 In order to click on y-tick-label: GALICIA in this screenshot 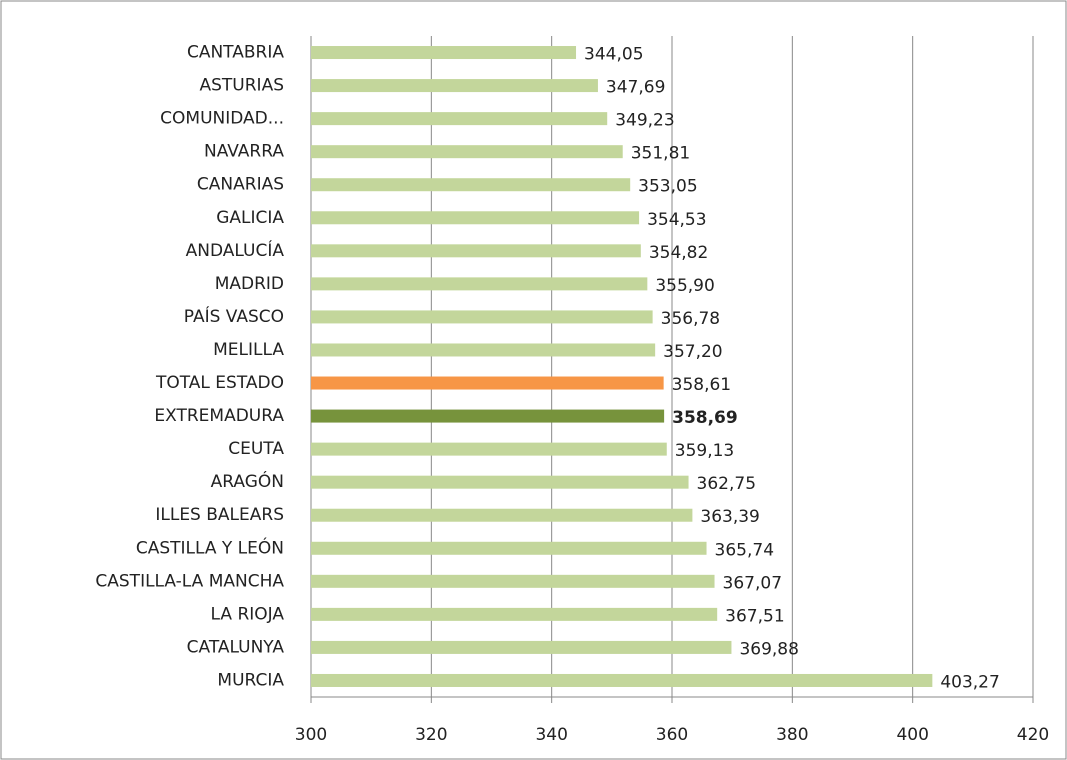, I will do `click(250, 218)`.